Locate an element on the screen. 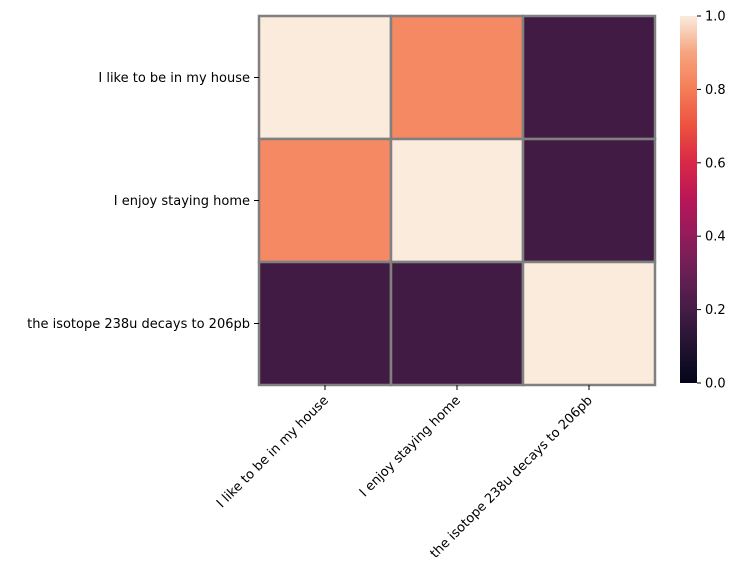 Image resolution: width=739 pixels, height=588 pixels. heatmap-cell-r2-c2 is located at coordinates (589, 323).